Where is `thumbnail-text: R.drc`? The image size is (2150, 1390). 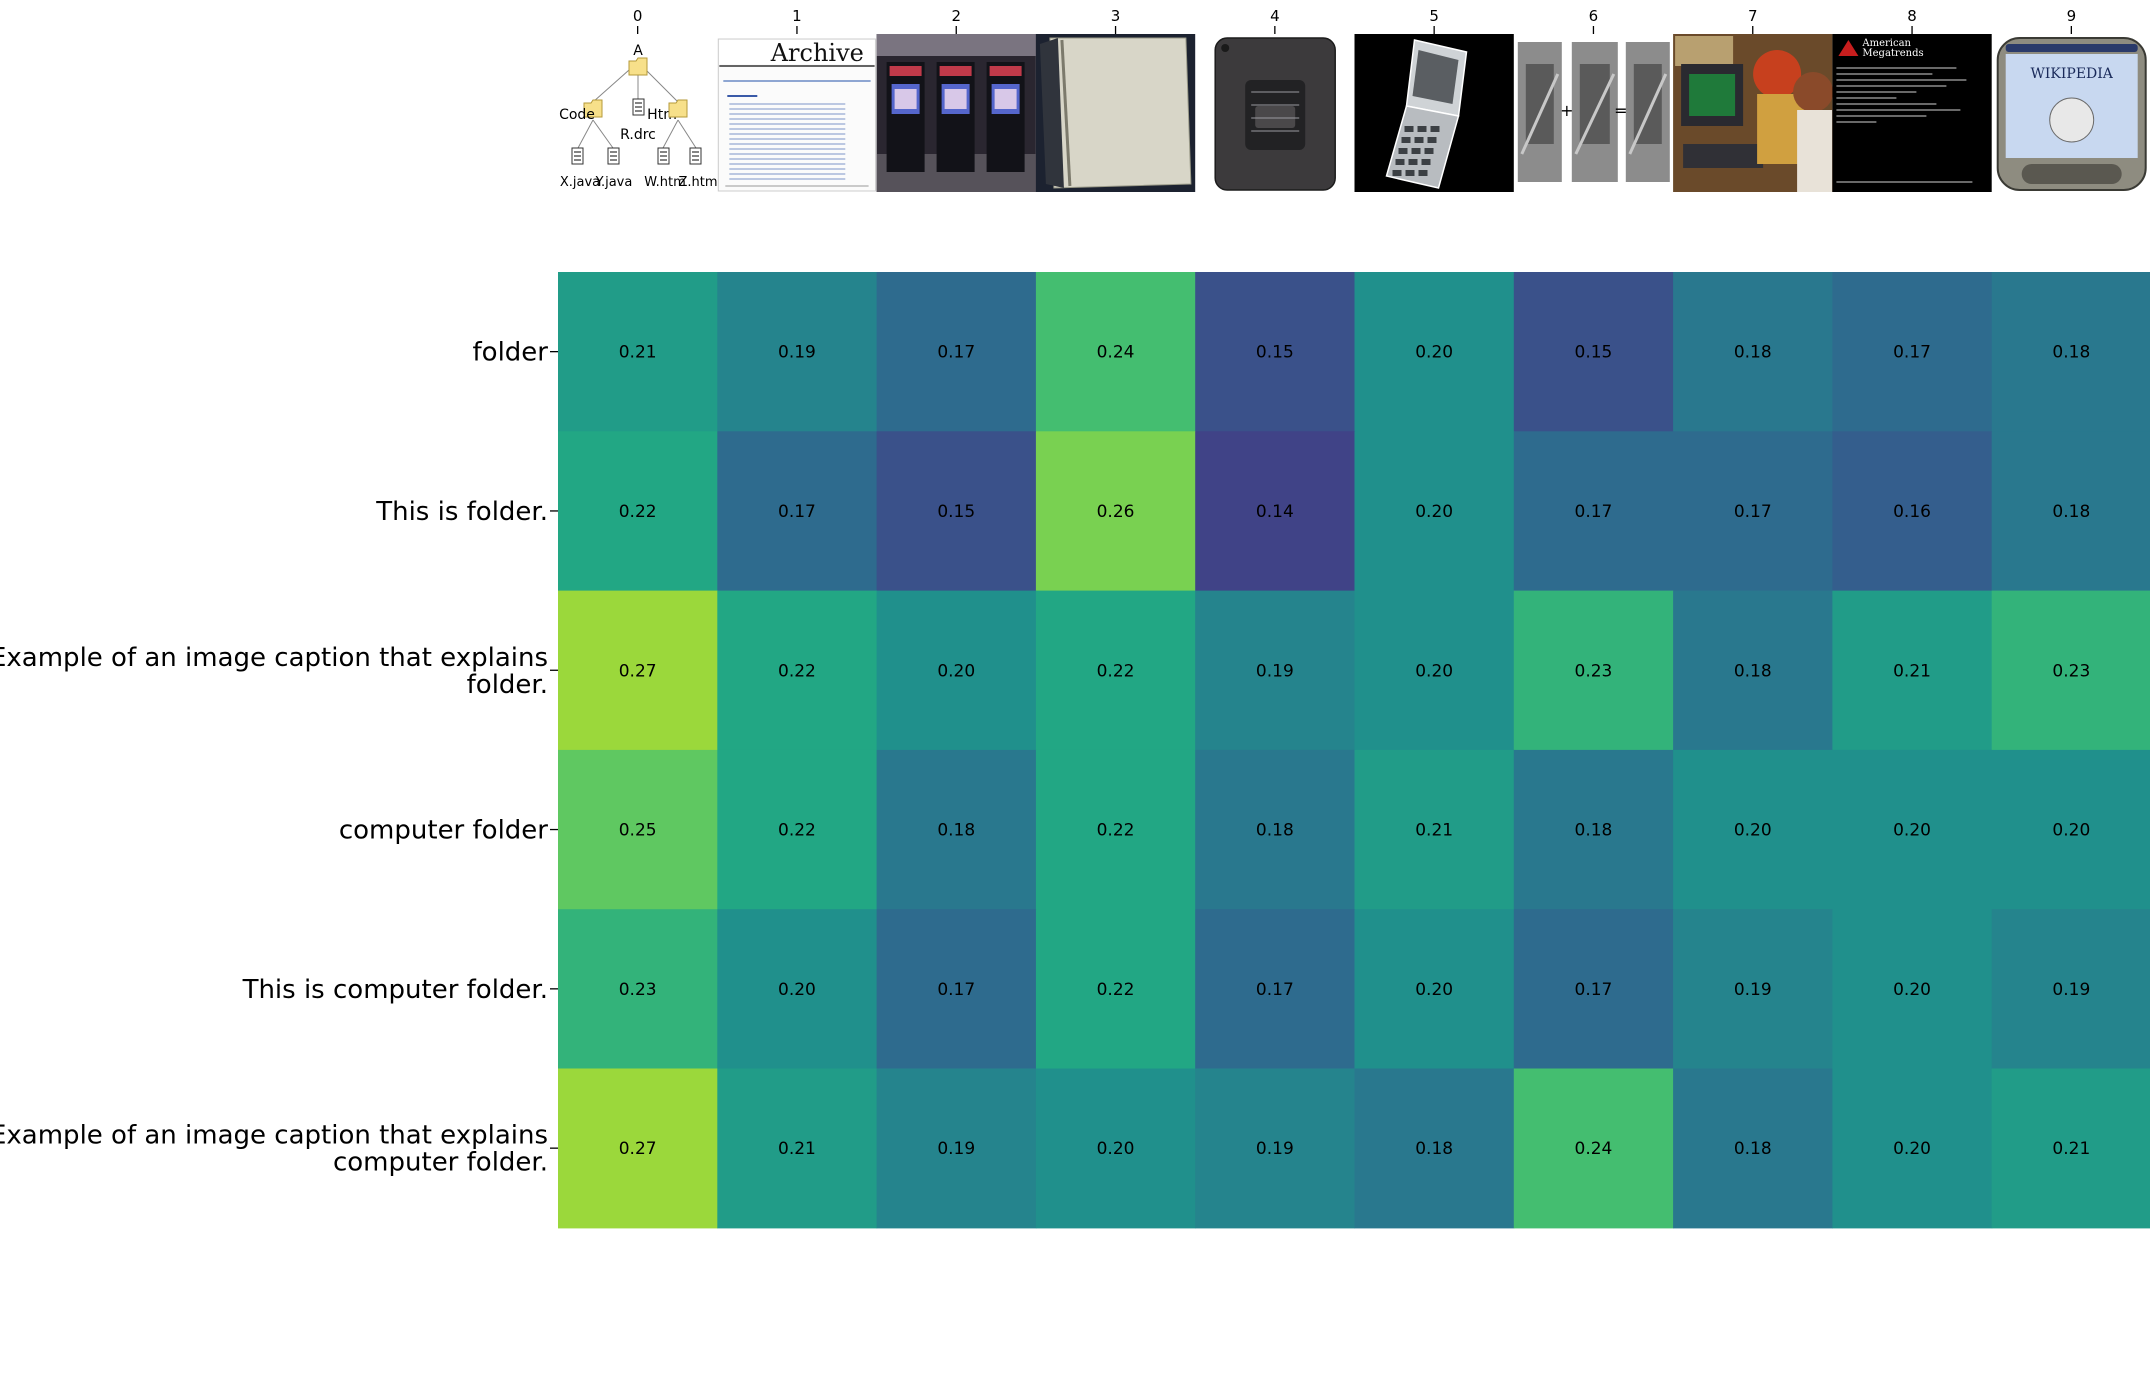 thumbnail-text: R.drc is located at coordinates (638, 135).